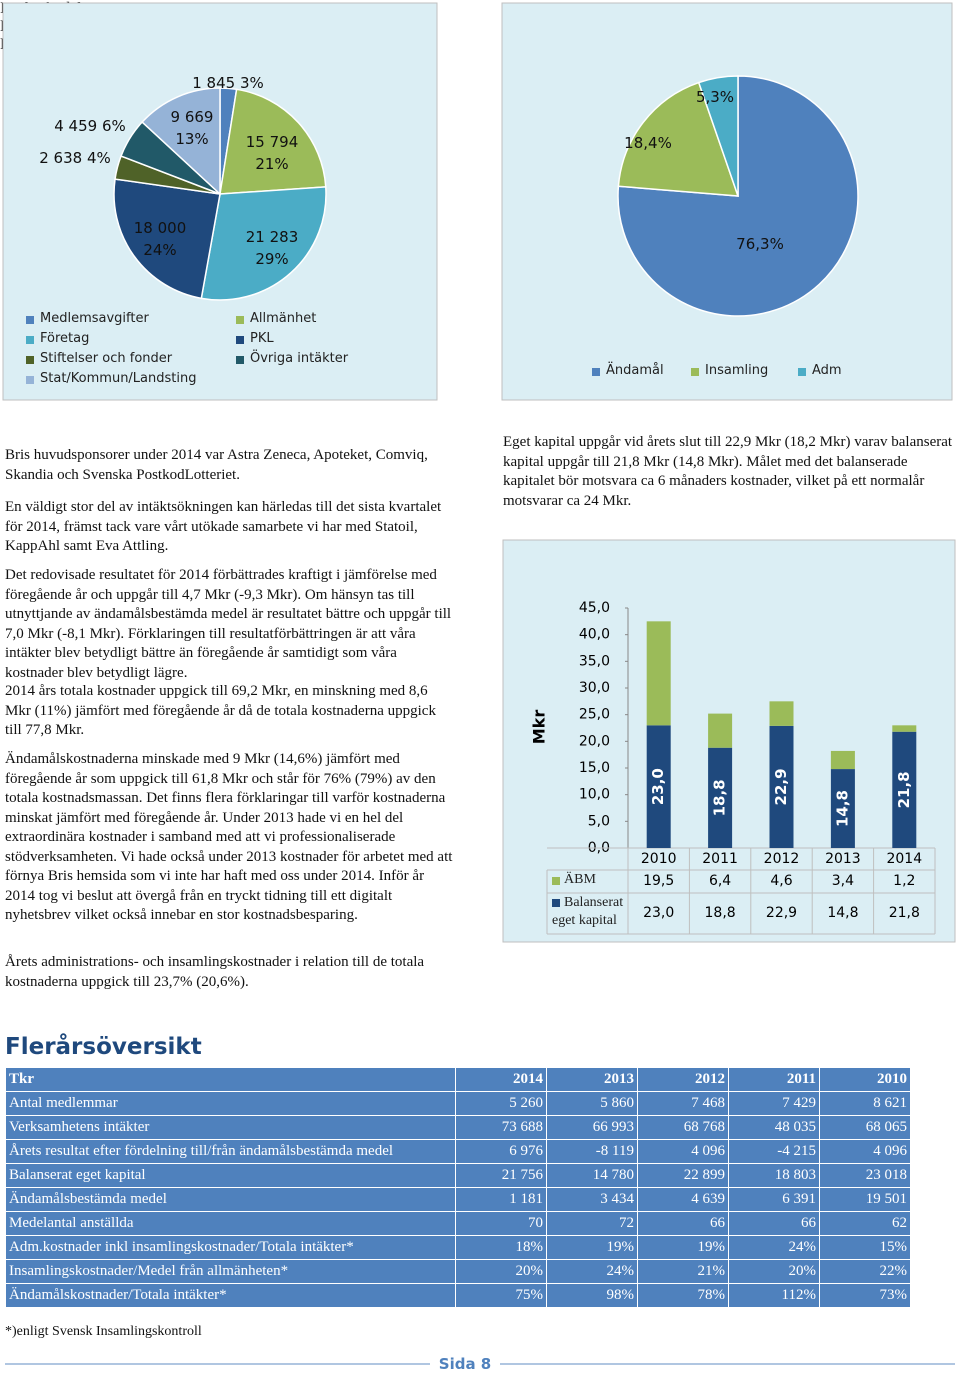 Image resolution: width=960 pixels, height=1378 pixels. What do you see at coordinates (781, 881) in the screenshot?
I see `table-value: 4,6` at bounding box center [781, 881].